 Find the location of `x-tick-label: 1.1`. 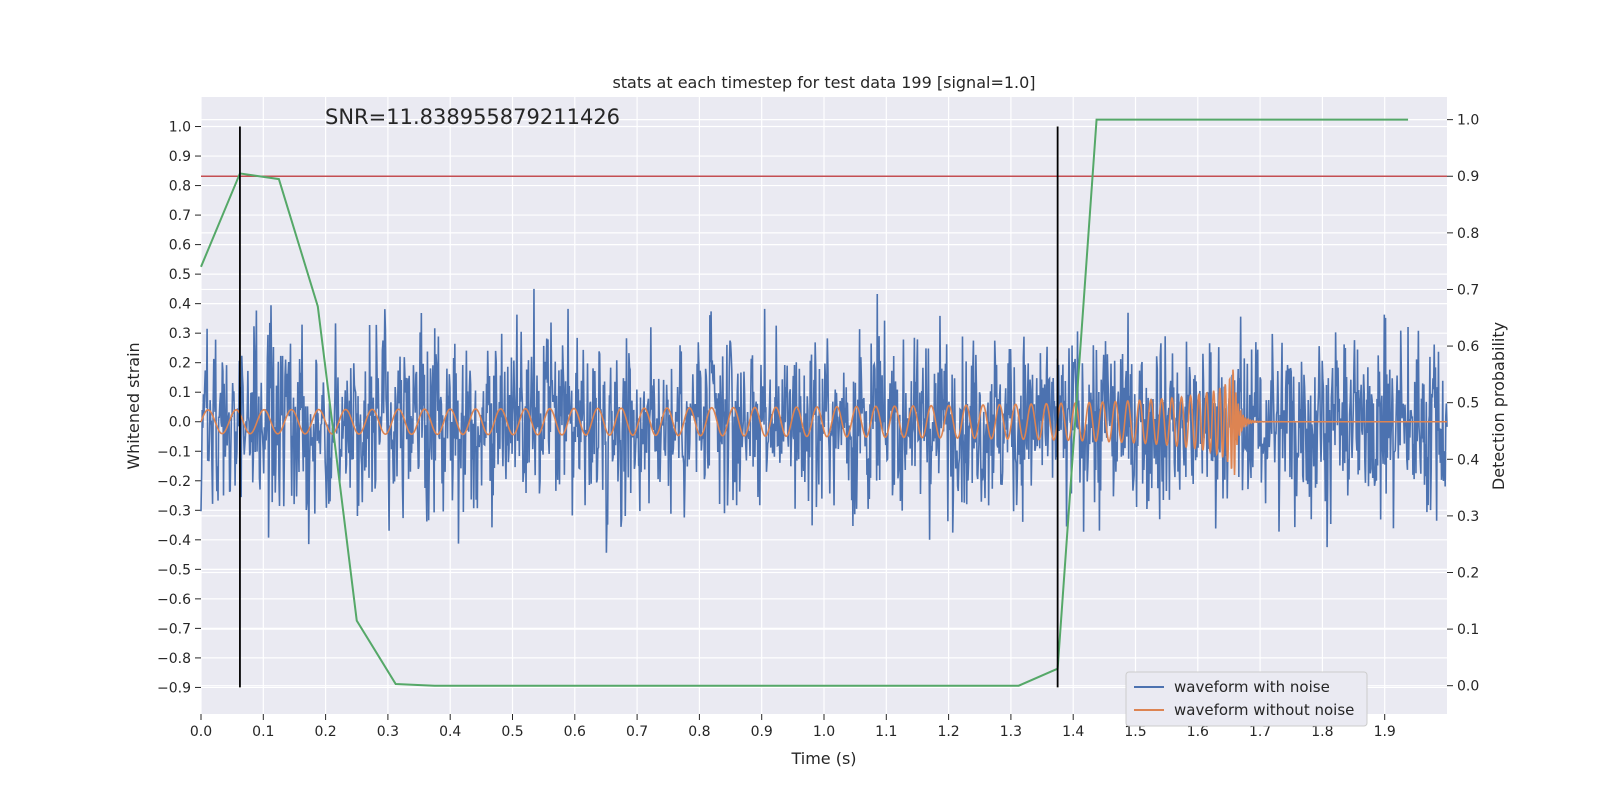

x-tick-label: 1.1 is located at coordinates (886, 732).